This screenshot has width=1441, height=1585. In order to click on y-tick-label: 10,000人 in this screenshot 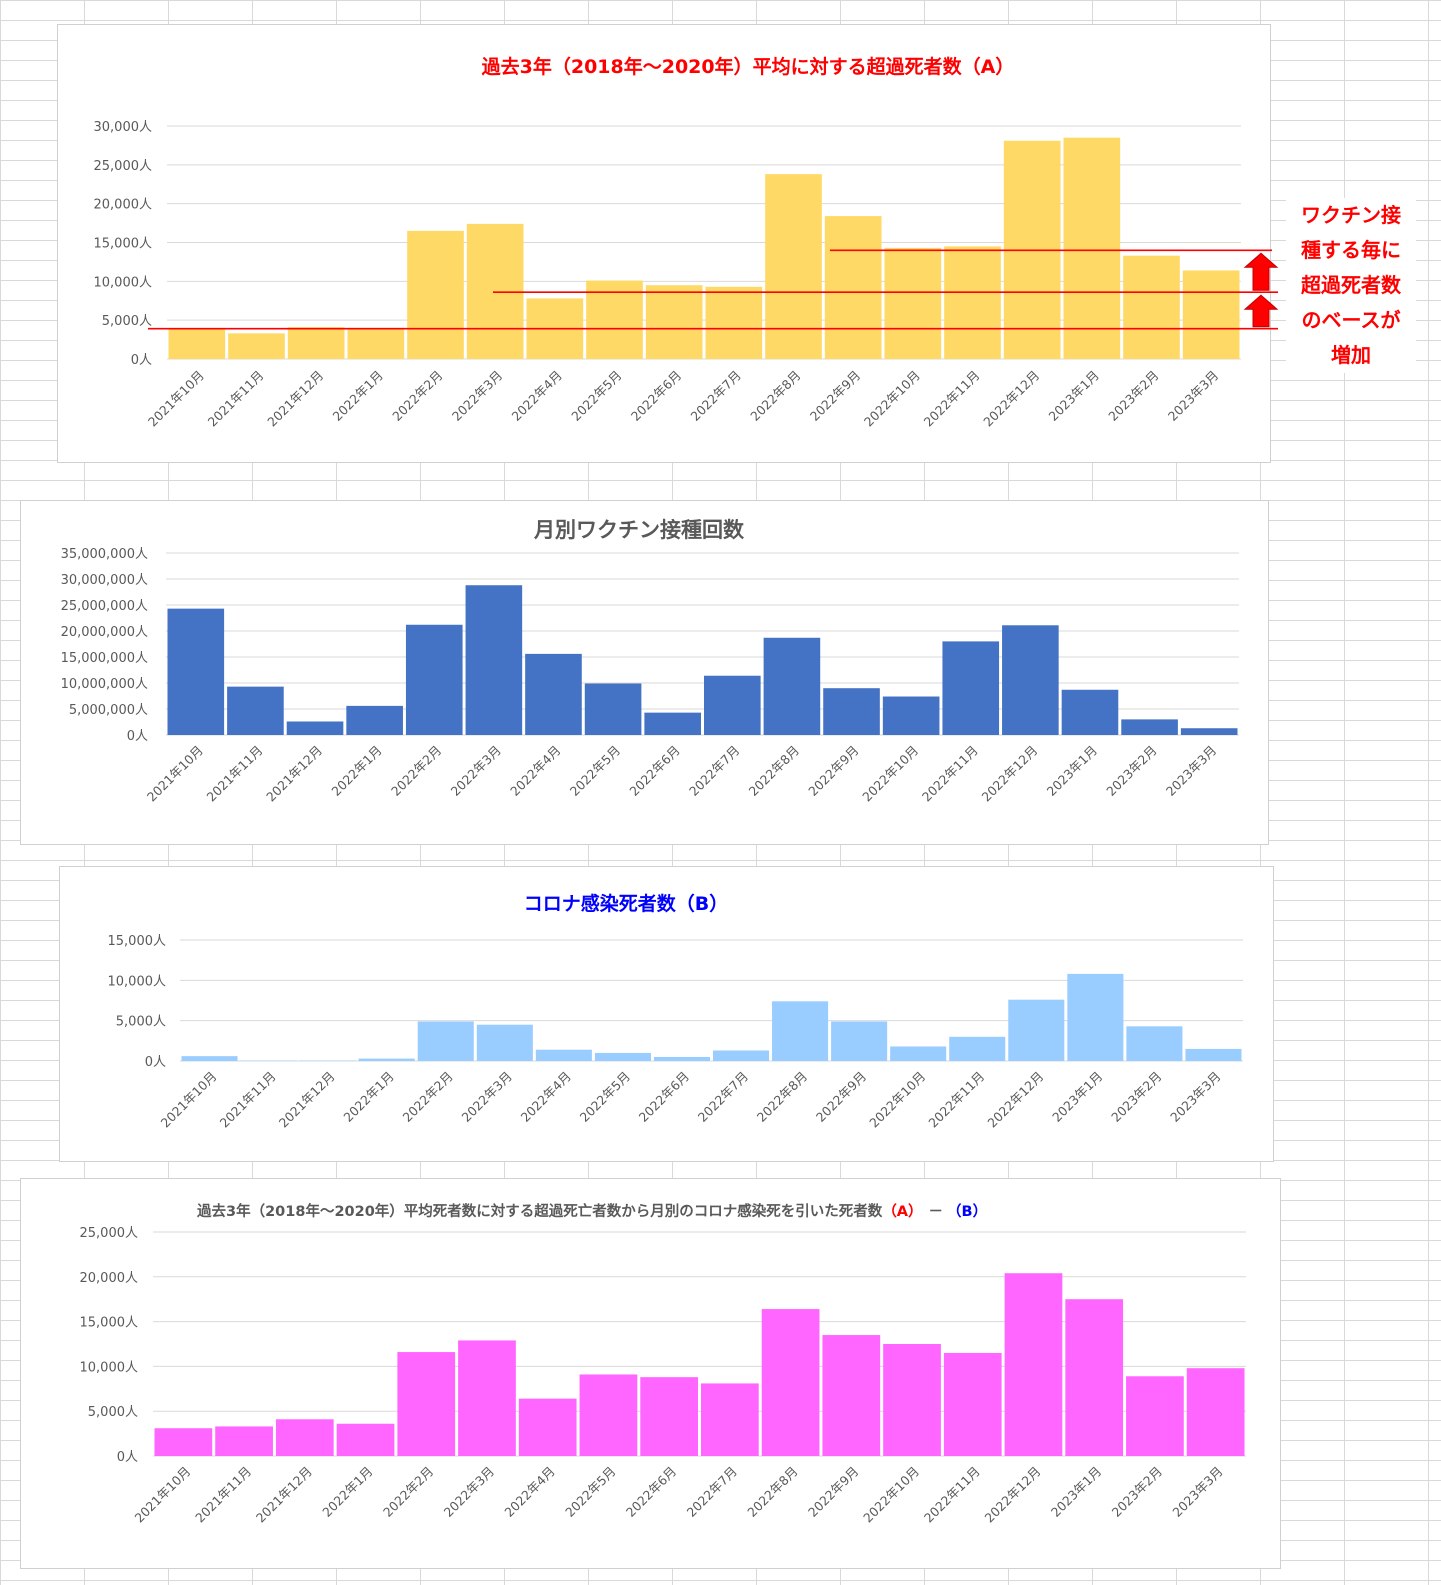, I will do `click(109, 1367)`.